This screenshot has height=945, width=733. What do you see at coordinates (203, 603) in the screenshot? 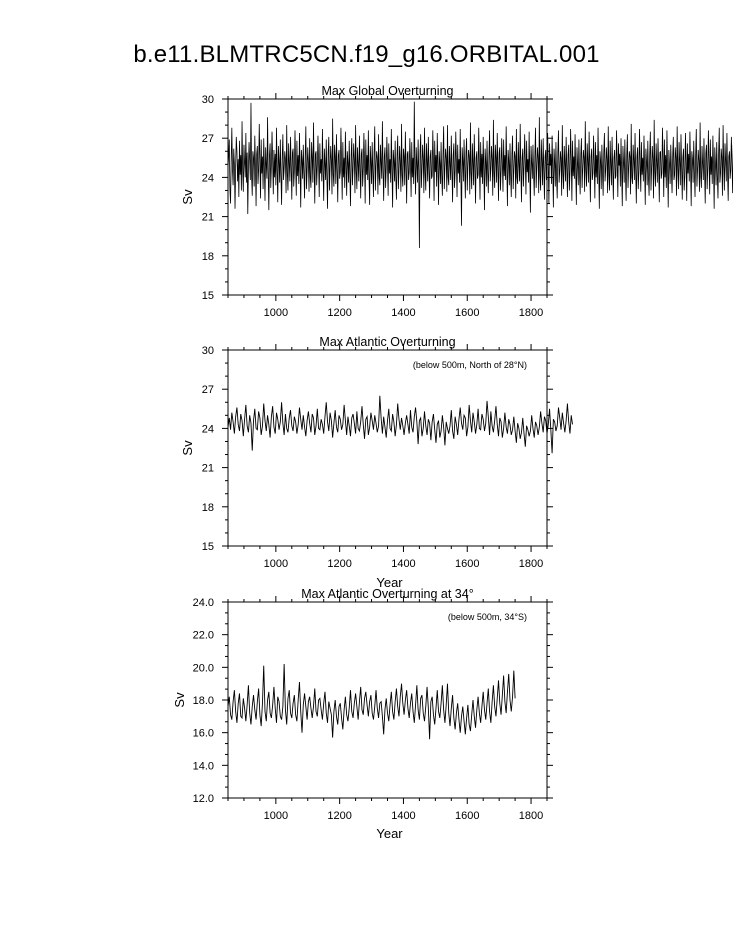
I see `y-tick-label: 24.0` at bounding box center [203, 603].